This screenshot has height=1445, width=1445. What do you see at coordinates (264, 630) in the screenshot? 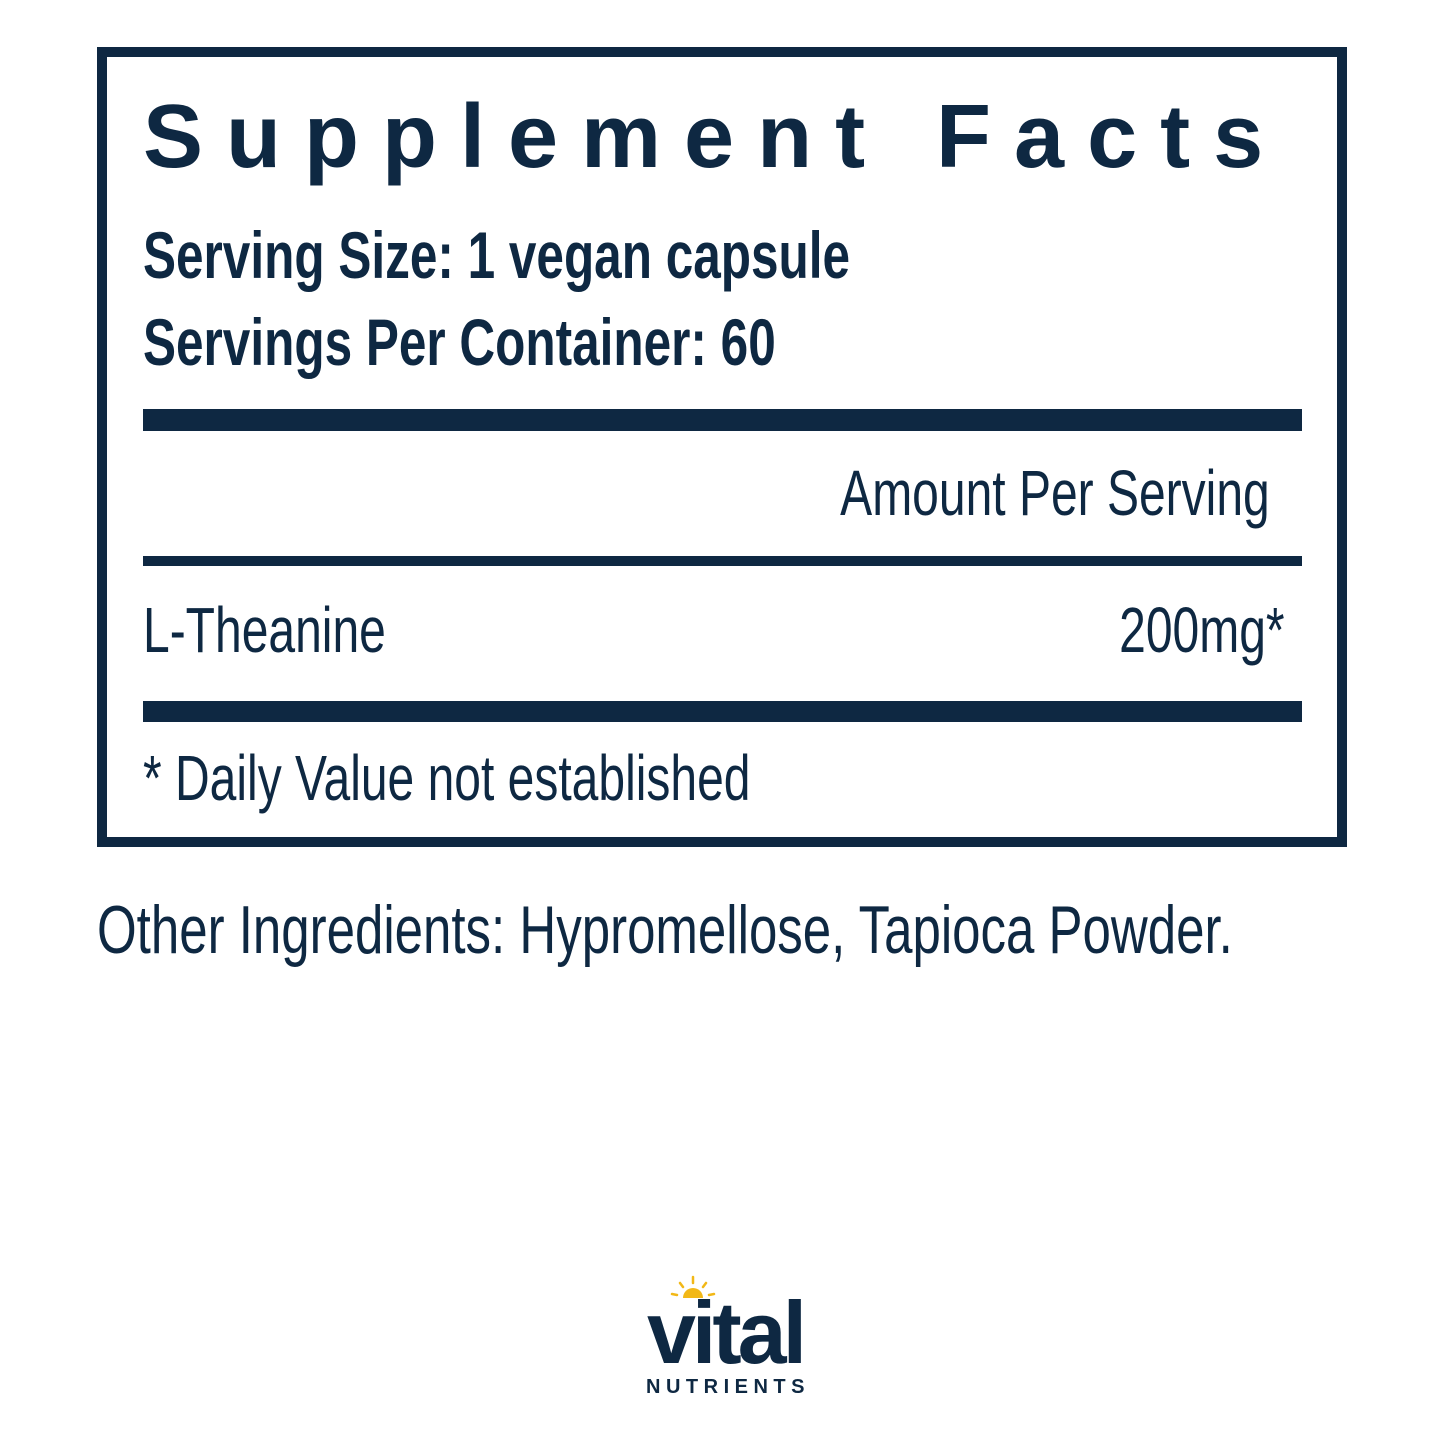
I see `ingredient-name: L-Theanine` at bounding box center [264, 630].